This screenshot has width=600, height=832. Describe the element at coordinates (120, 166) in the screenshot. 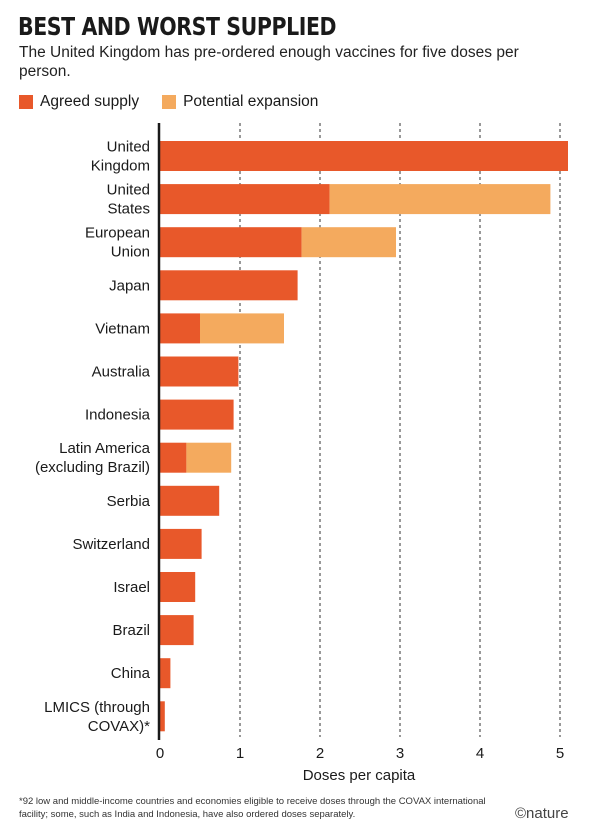

I see `category-label: Kingdom` at that location.